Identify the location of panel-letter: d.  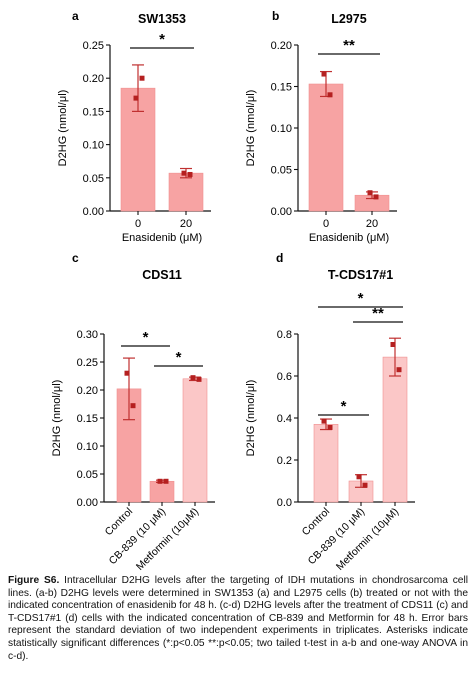
(279, 258).